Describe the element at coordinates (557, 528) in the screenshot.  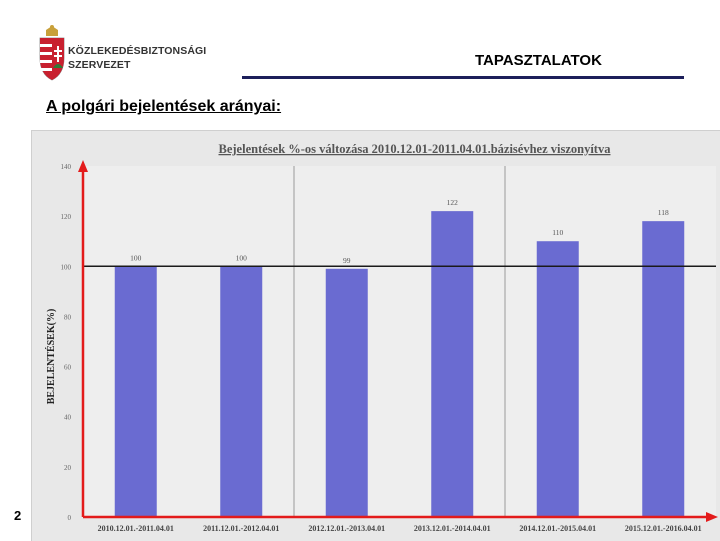
I see `x-tick-label: 2014.12.01.-2015.04.01` at that location.